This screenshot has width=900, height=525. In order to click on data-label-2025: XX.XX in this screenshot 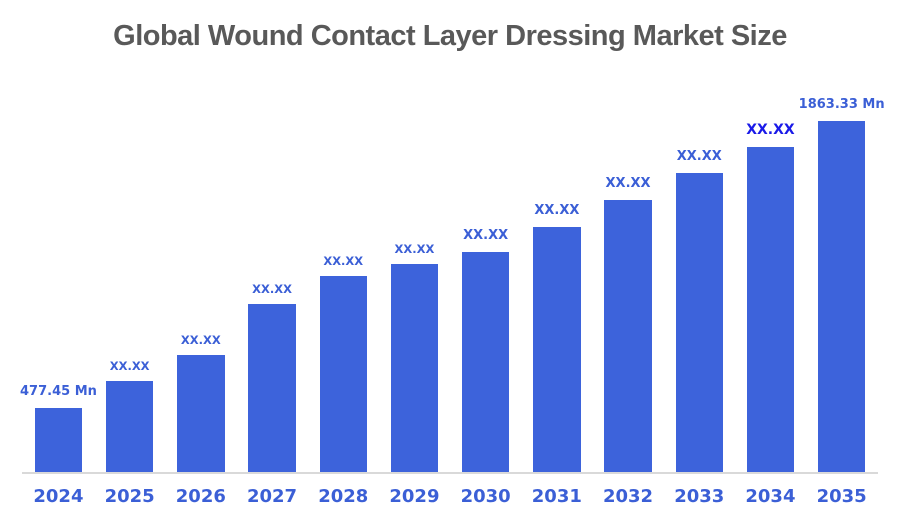, I will do `click(129, 365)`.